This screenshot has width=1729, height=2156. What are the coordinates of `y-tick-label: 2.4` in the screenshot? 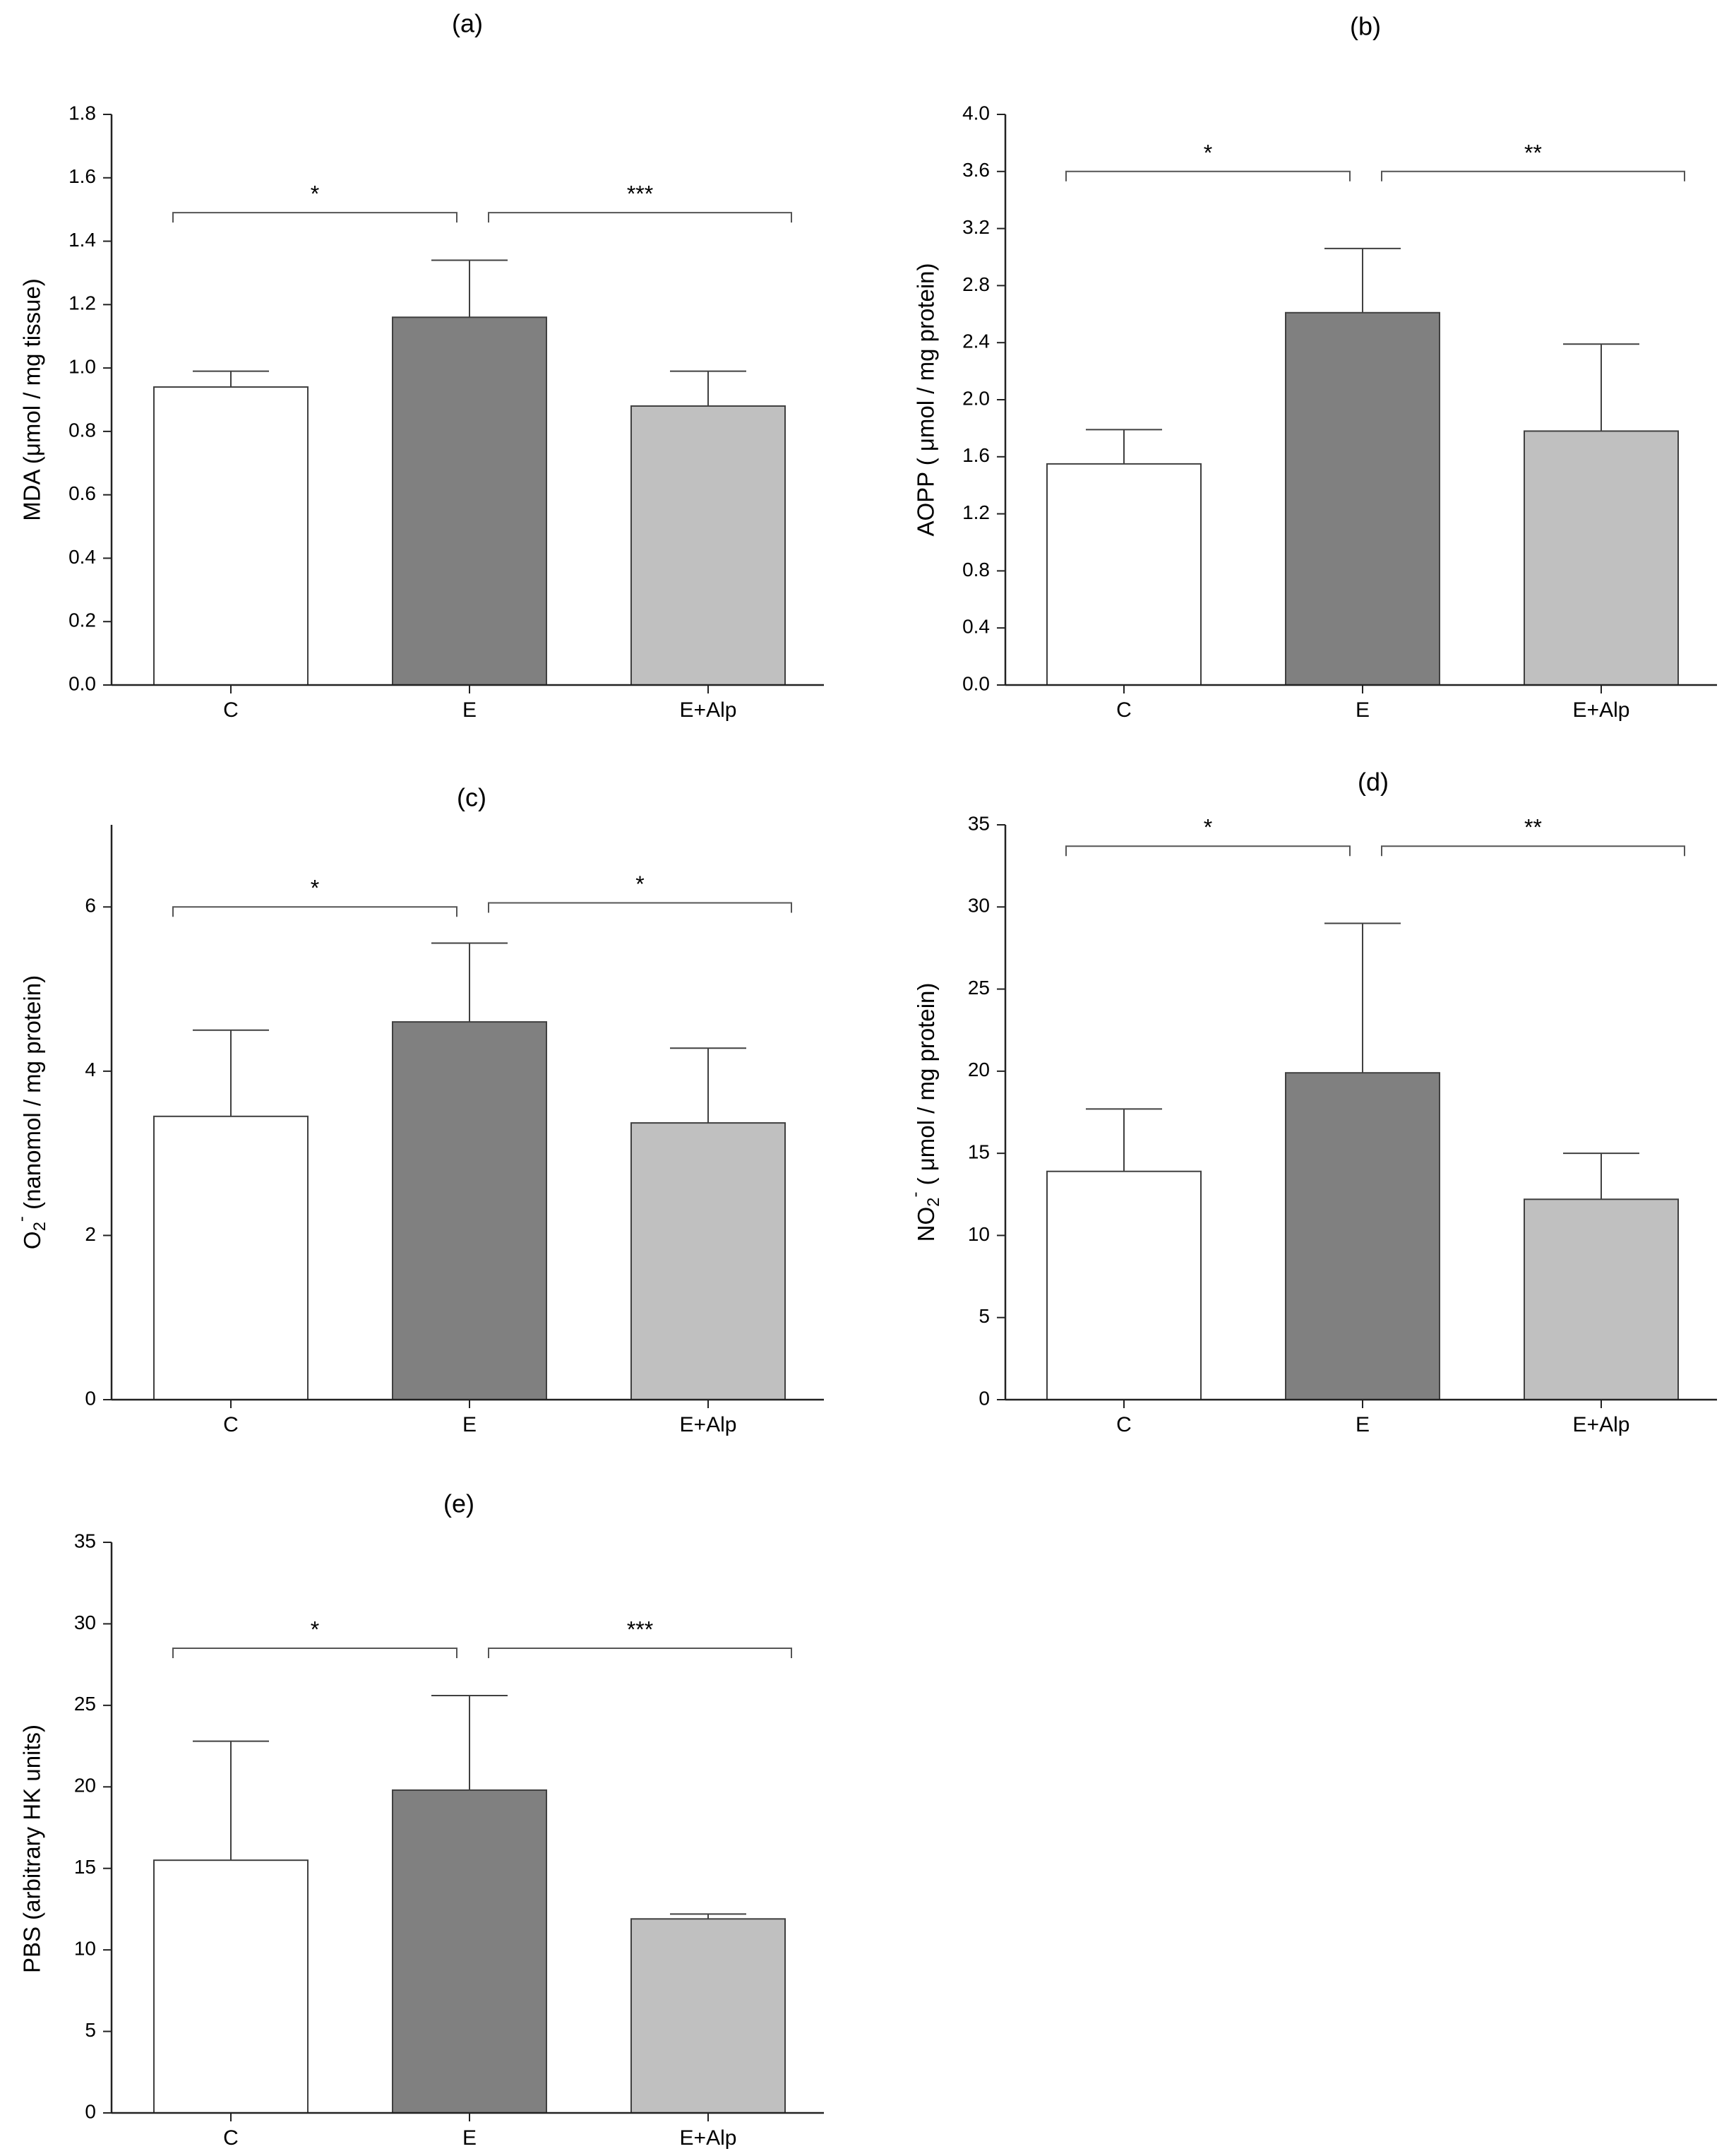 It's located at (976, 341).